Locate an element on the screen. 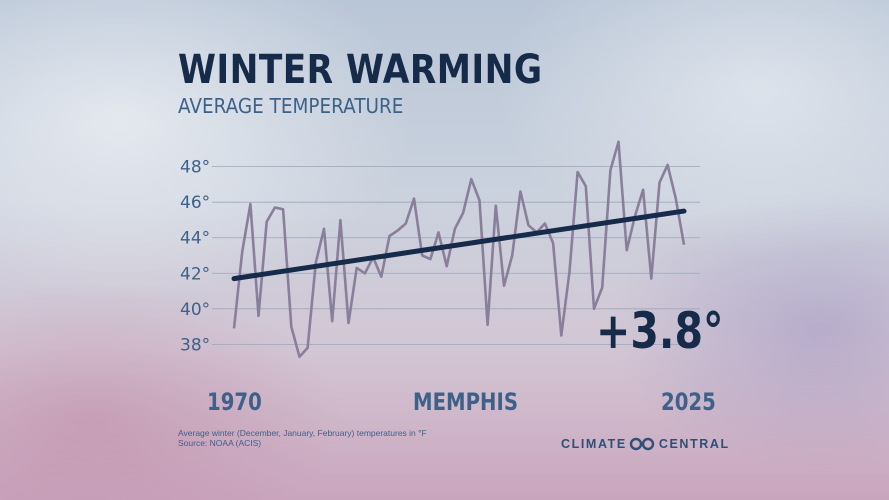 This screenshot has height=500, width=889. y-tick-label: 44° is located at coordinates (195, 239).